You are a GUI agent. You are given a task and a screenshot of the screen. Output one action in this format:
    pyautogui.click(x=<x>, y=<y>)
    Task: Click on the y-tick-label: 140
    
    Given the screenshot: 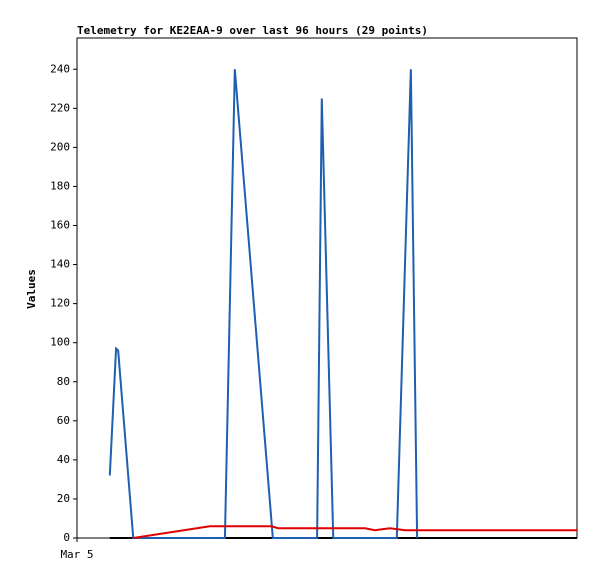 What is the action you would take?
    pyautogui.click(x=60, y=264)
    